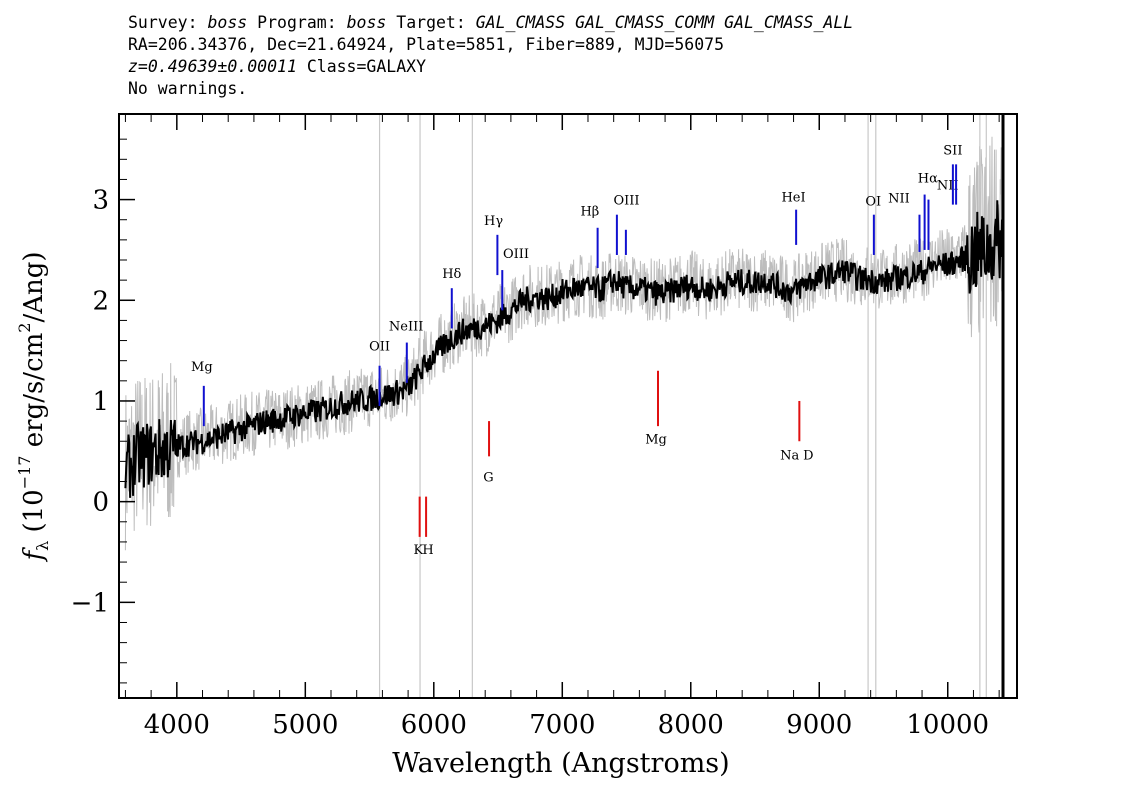  I want to click on emission-line-label-6: Hβ, so click(589, 212).